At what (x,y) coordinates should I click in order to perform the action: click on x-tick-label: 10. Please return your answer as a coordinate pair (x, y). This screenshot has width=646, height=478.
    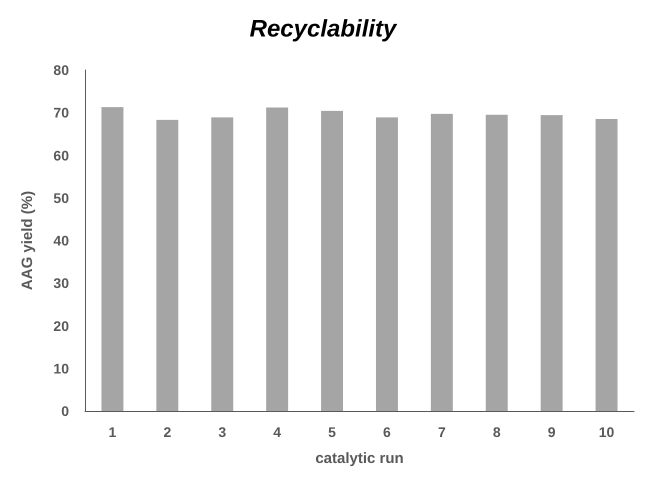
    Looking at the image, I should click on (606, 432).